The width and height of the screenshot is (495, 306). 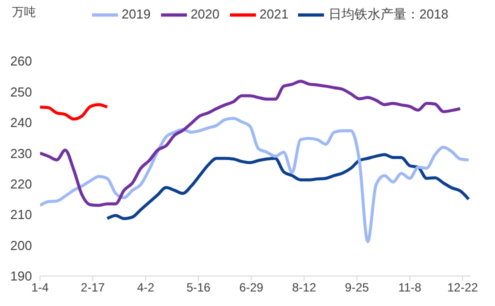 What do you see at coordinates (24, 12) in the screenshot?
I see `y-axis-title: 万吨` at bounding box center [24, 12].